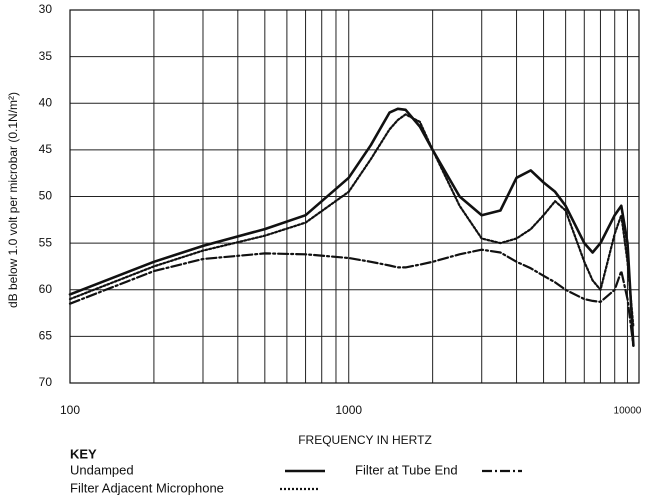 Image resolution: width=647 pixels, height=503 pixels. What do you see at coordinates (46, 289) in the screenshot?
I see `y-tick-label: 60` at bounding box center [46, 289].